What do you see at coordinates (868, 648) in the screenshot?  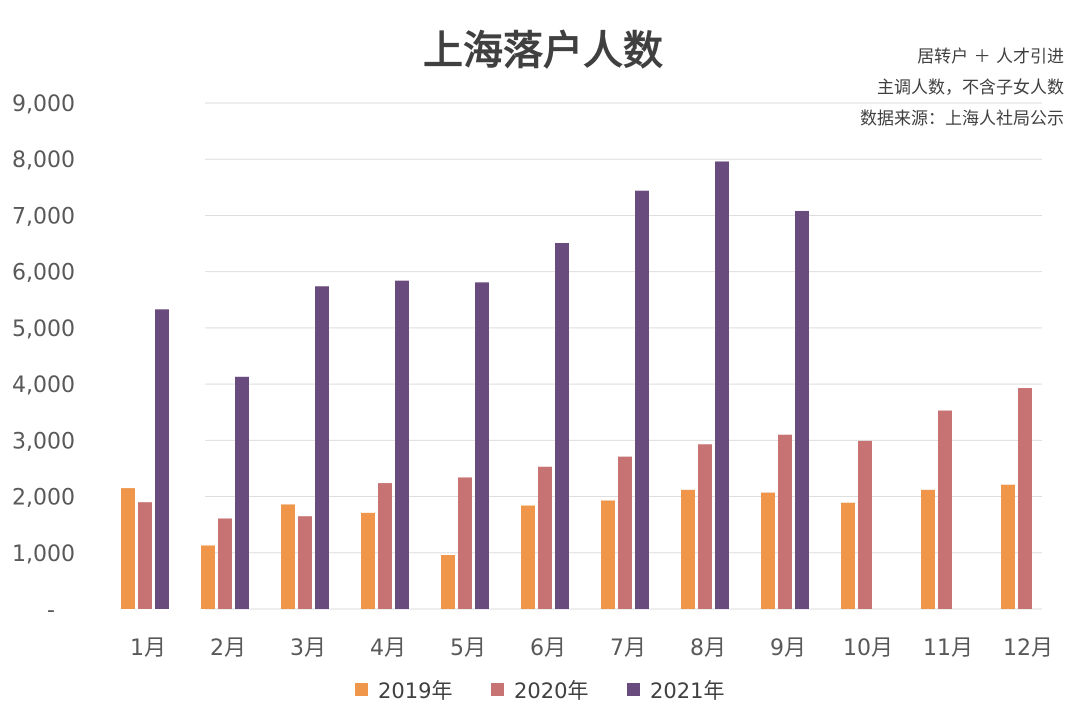 I see `x-tick-label: 10月` at bounding box center [868, 648].